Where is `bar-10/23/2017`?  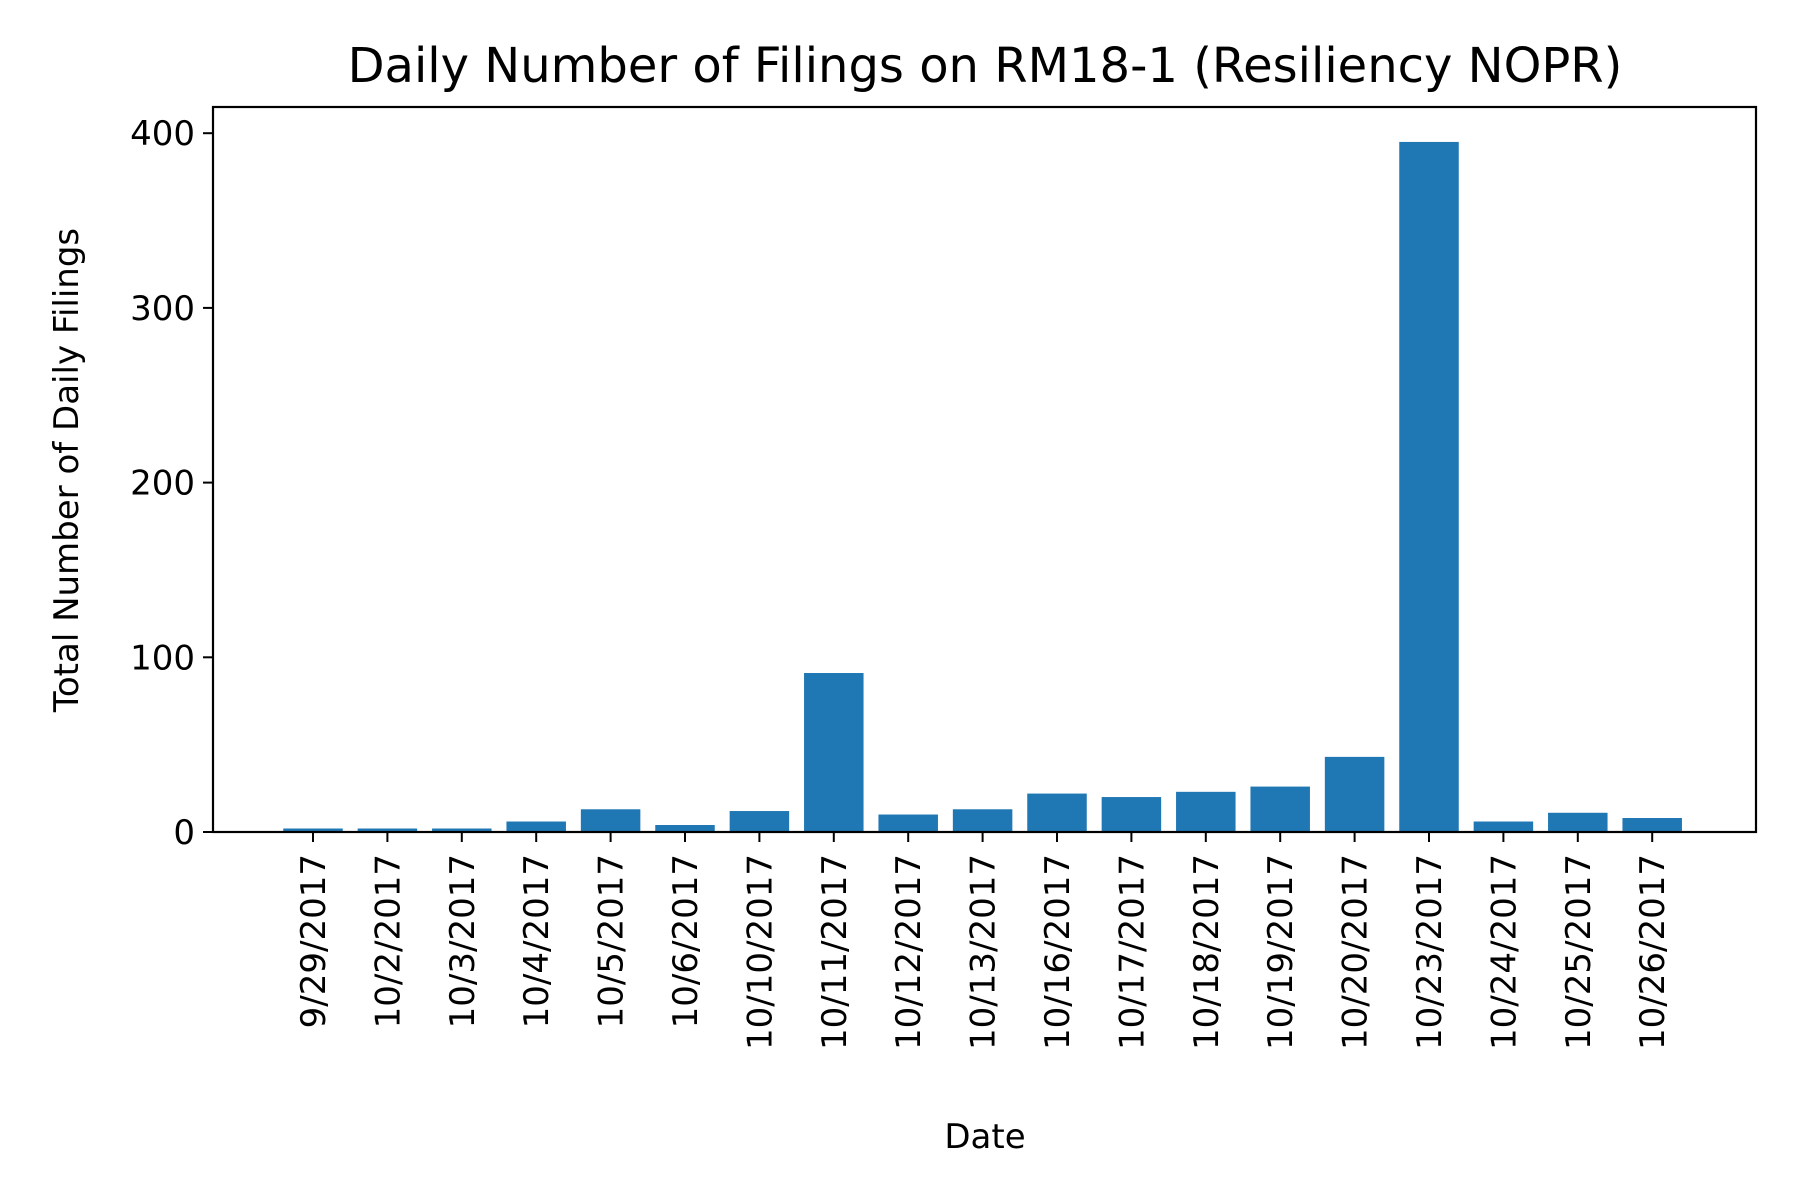 bar-10/23/2017 is located at coordinates (1429, 486).